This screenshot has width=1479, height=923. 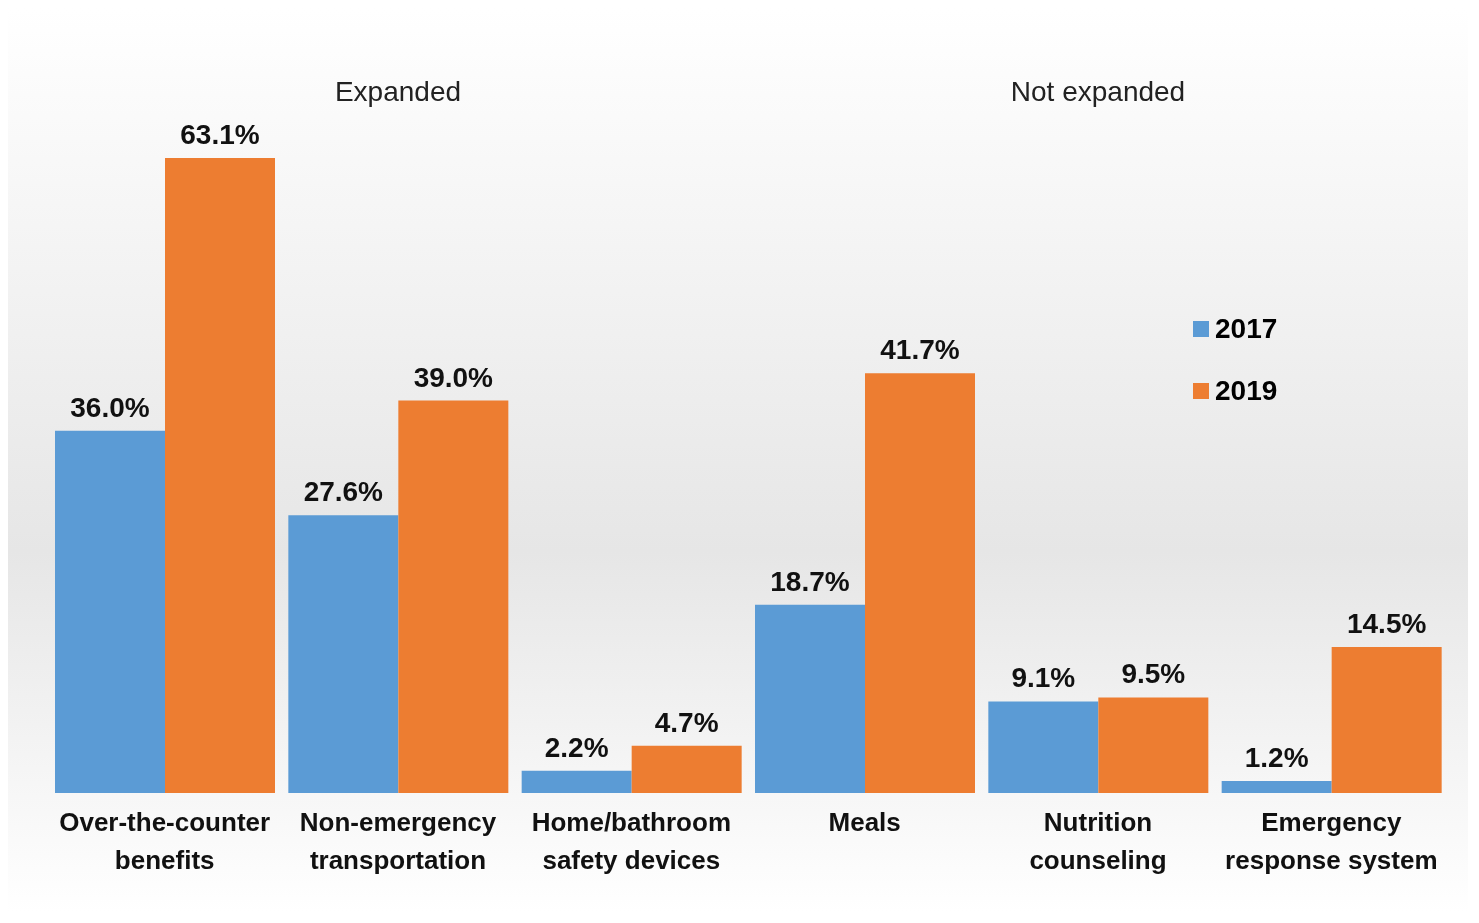 What do you see at coordinates (631, 841) in the screenshot?
I see `x-tick-label: Home/bathroom safety devices` at bounding box center [631, 841].